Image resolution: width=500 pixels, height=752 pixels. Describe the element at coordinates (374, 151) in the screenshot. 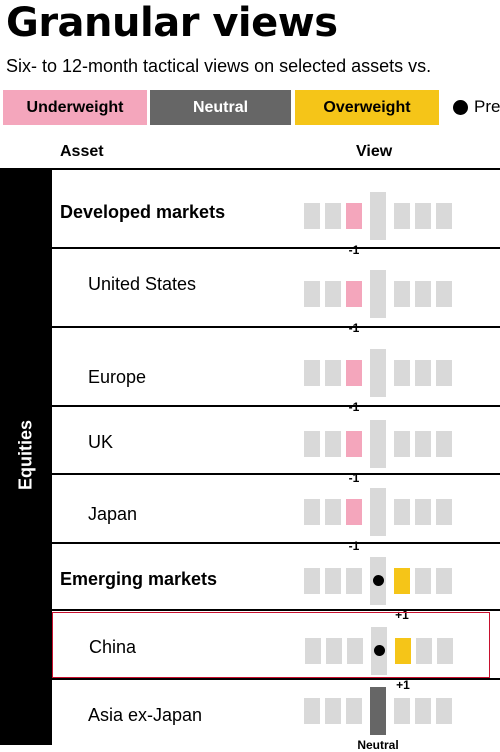

I see `column-header-view: View` at that location.